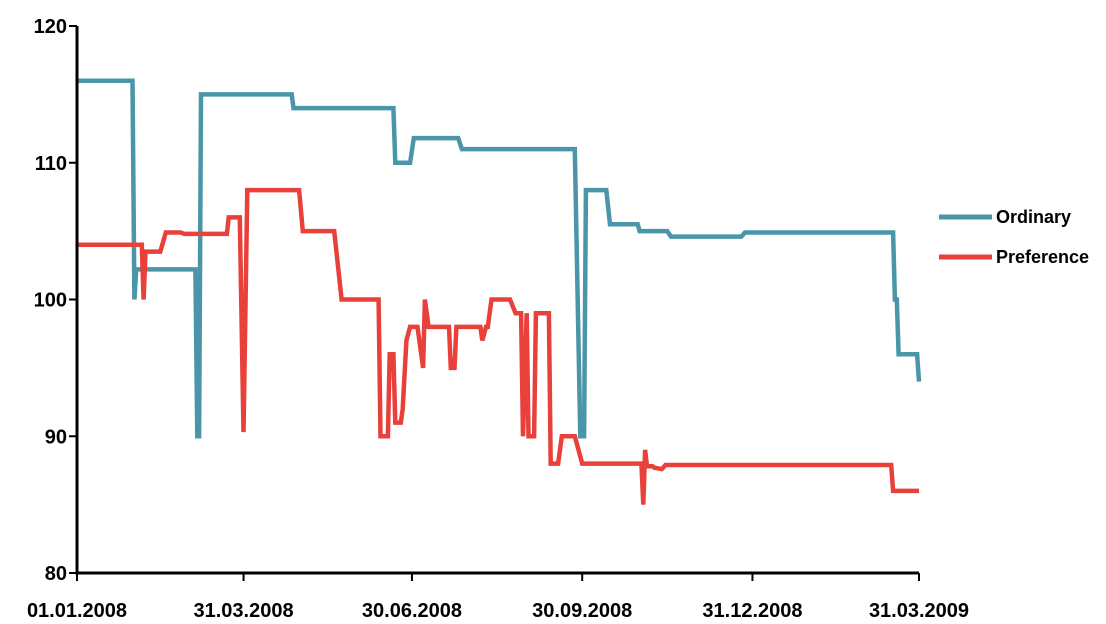  What do you see at coordinates (752, 611) in the screenshot?
I see `x-tick-label: 31.12.2008` at bounding box center [752, 611].